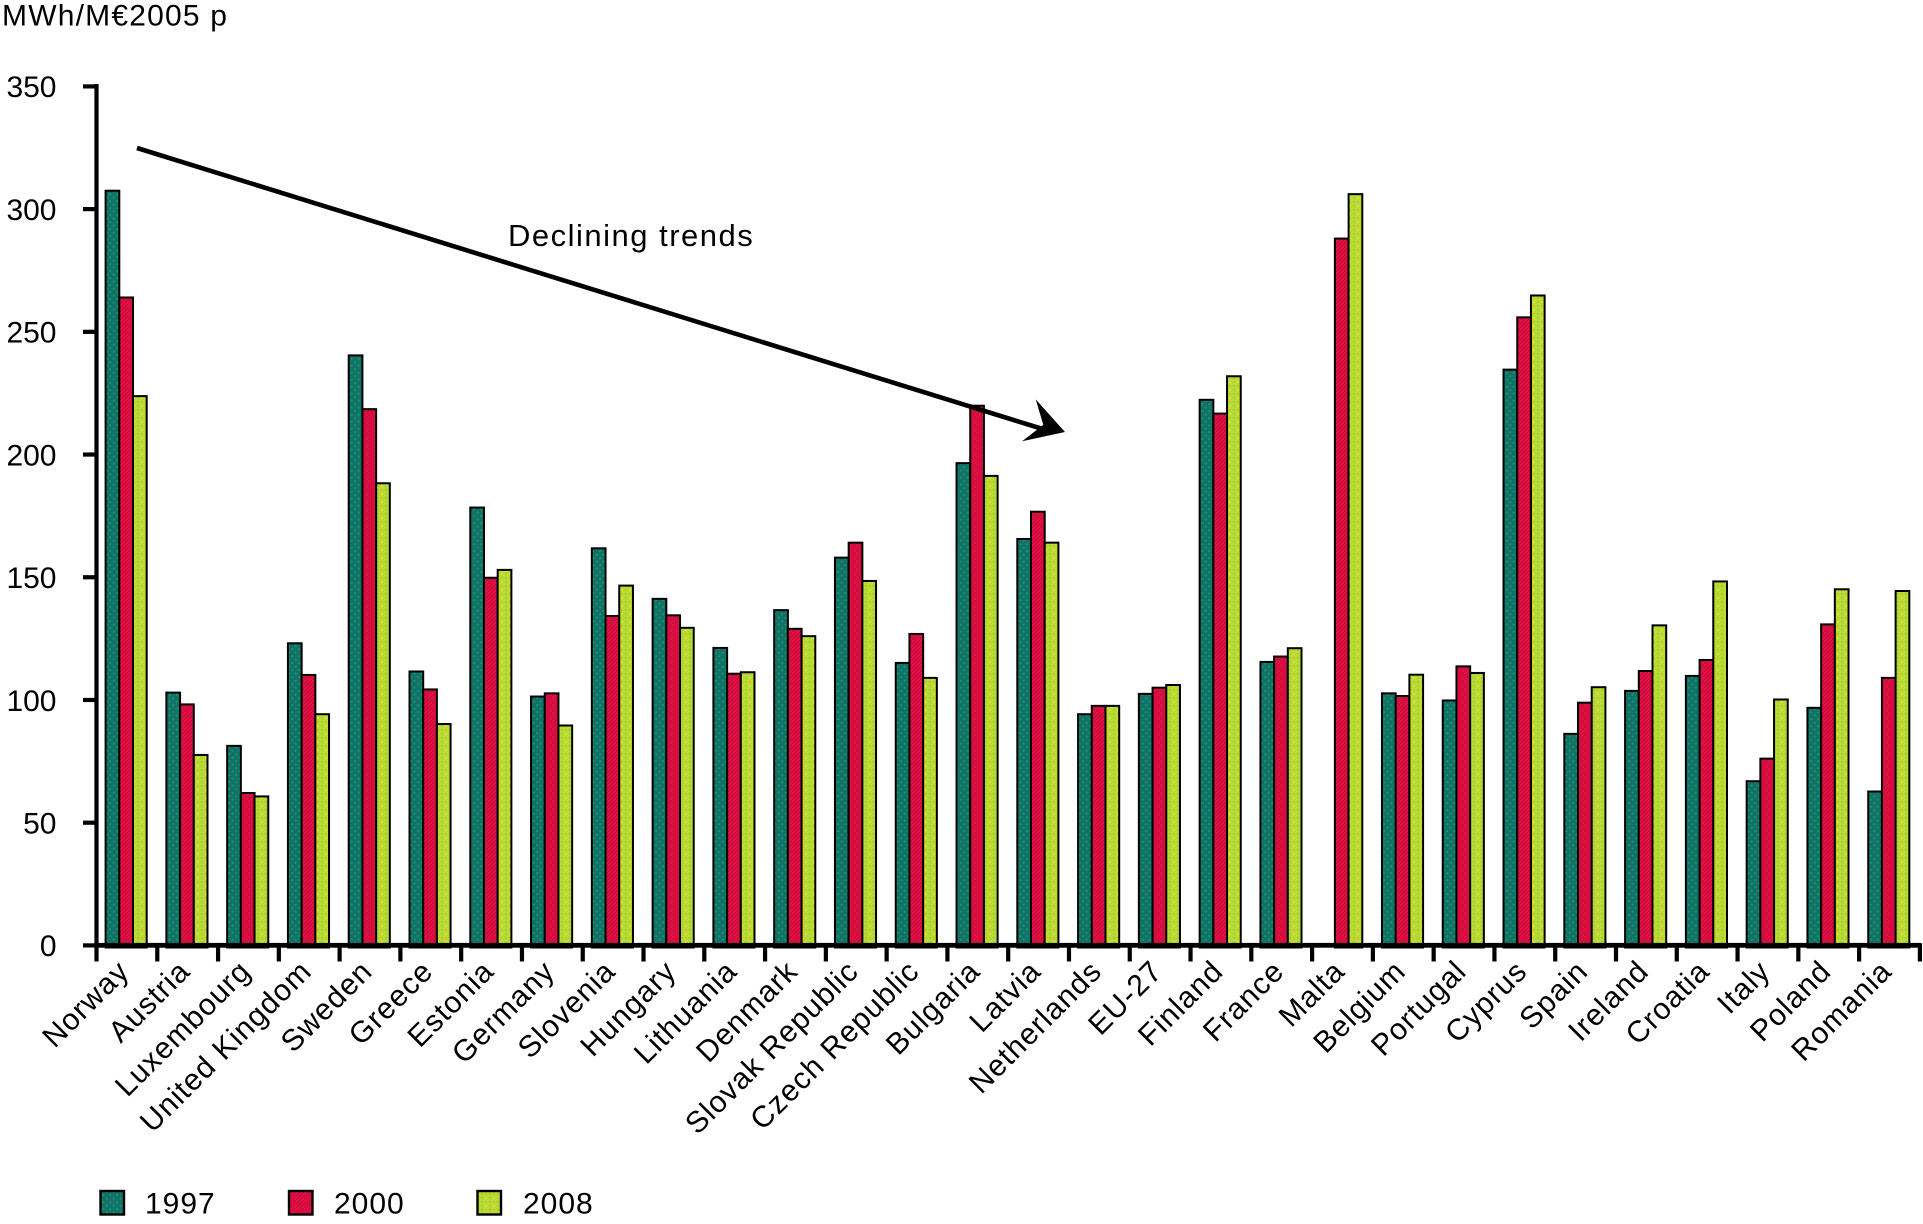 This screenshot has height=1224, width=1923. I want to click on svg-text: MWh/M€2005 p, so click(115, 16).